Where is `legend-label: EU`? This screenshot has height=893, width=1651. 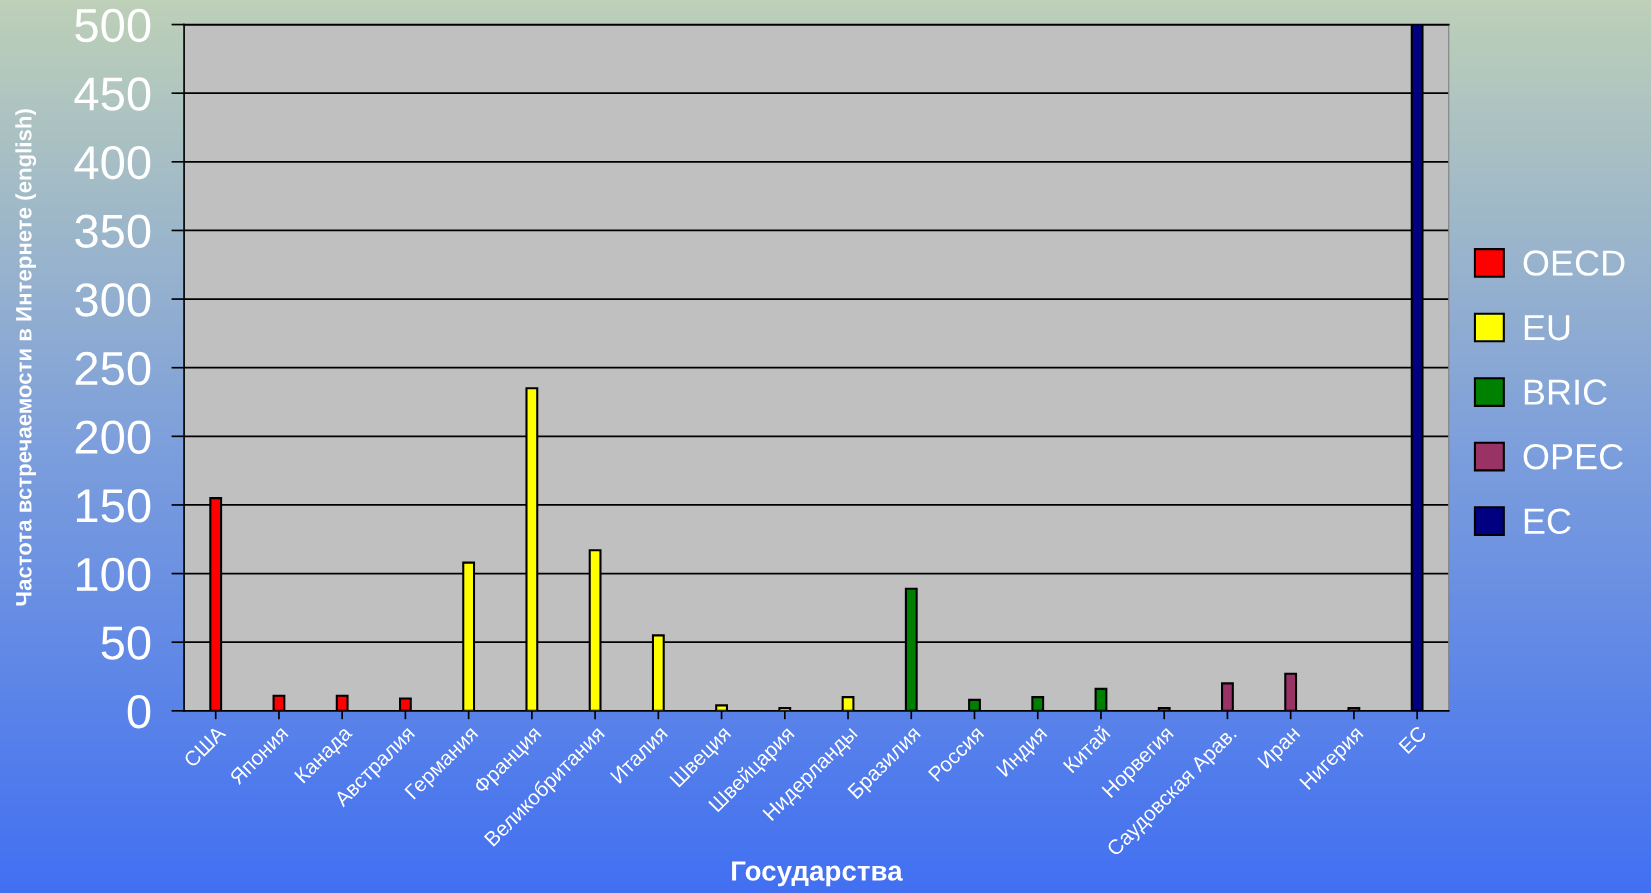 legend-label: EU is located at coordinates (1547, 328).